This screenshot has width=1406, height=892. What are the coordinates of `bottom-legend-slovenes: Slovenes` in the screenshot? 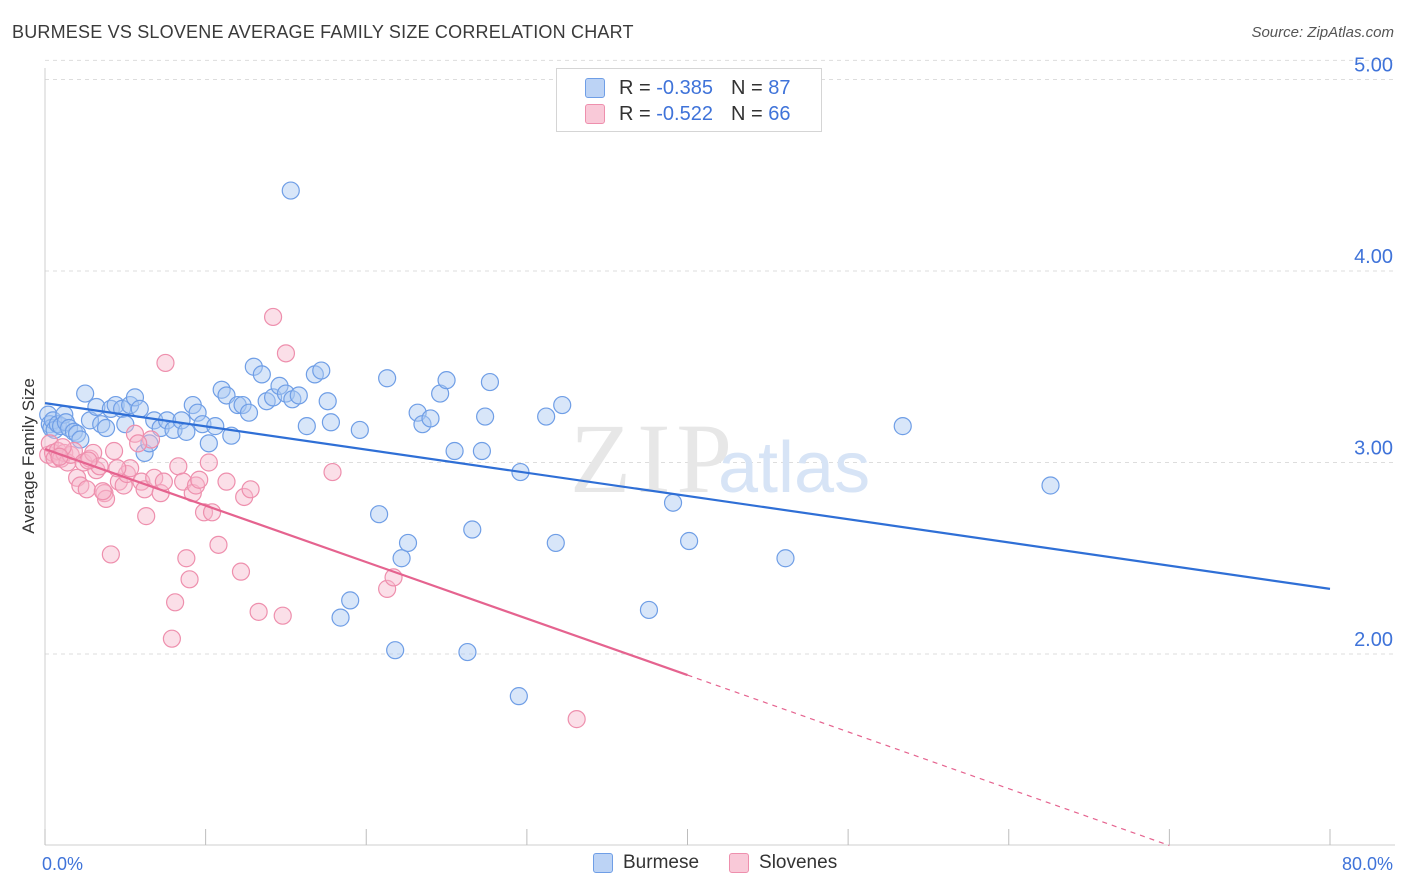 It's located at (783, 863).